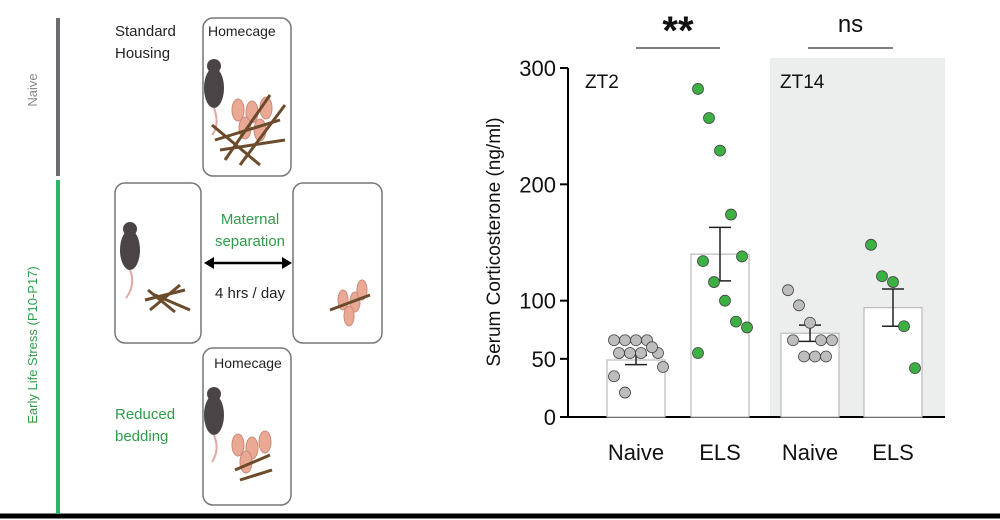 The width and height of the screenshot is (1000, 520). I want to click on group-label: ZT14, so click(802, 82).